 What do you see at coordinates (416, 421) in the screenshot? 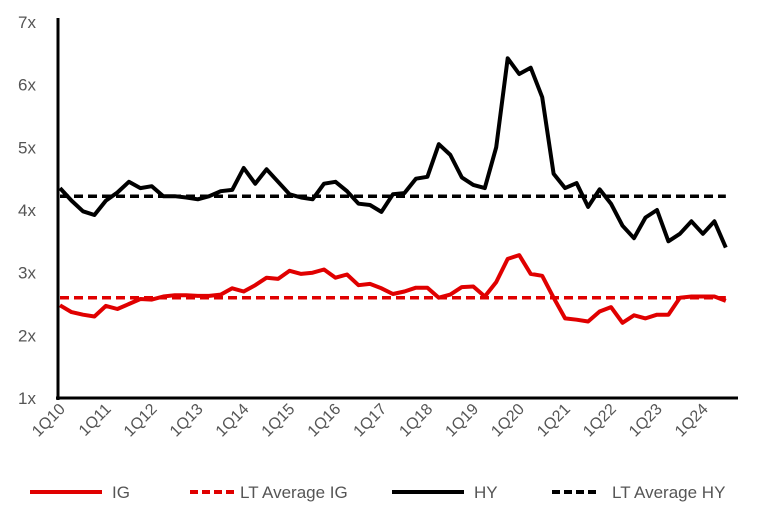
I see `x-tick-label: 1Q18` at bounding box center [416, 421].